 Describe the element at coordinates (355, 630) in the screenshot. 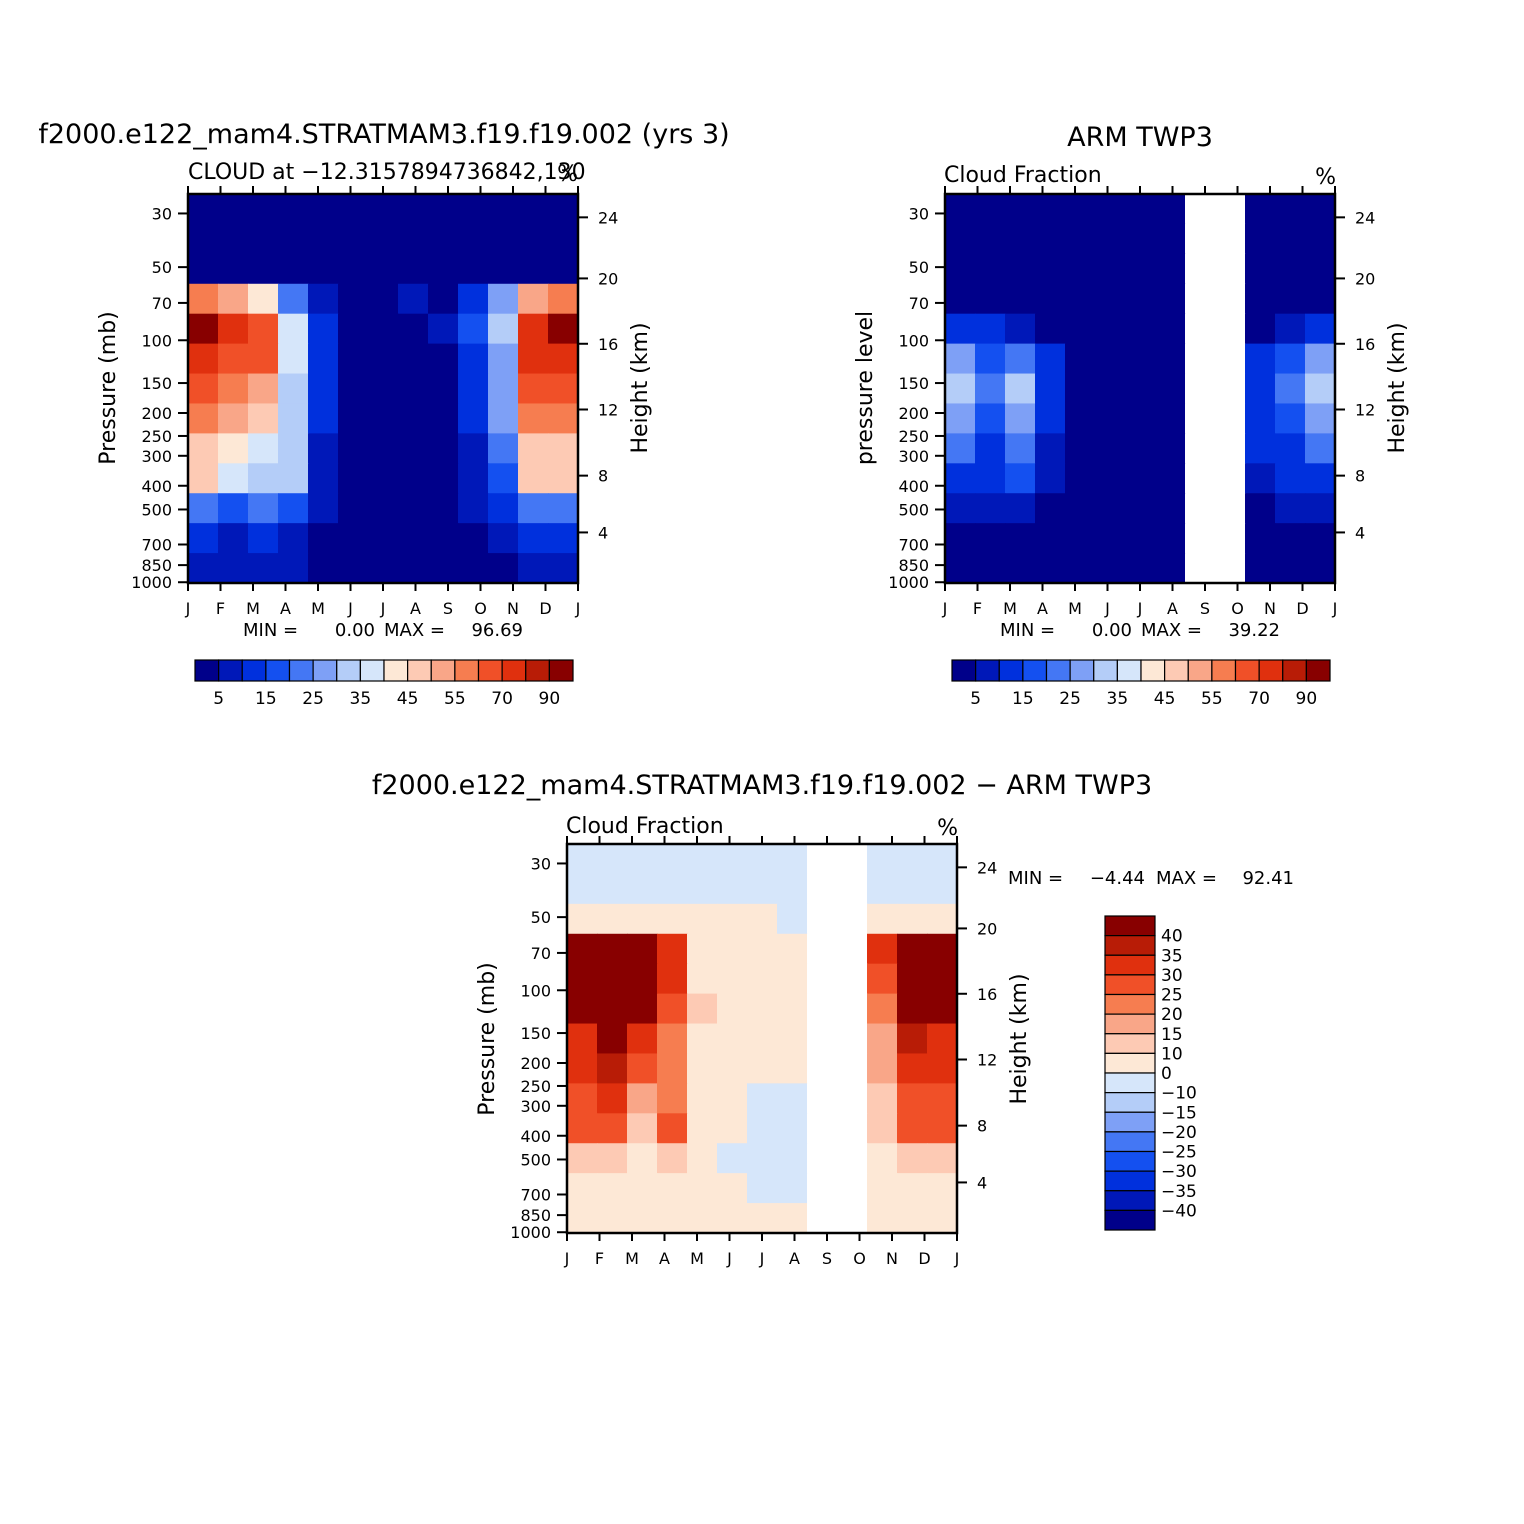

I see `min-value: 0.00` at that location.